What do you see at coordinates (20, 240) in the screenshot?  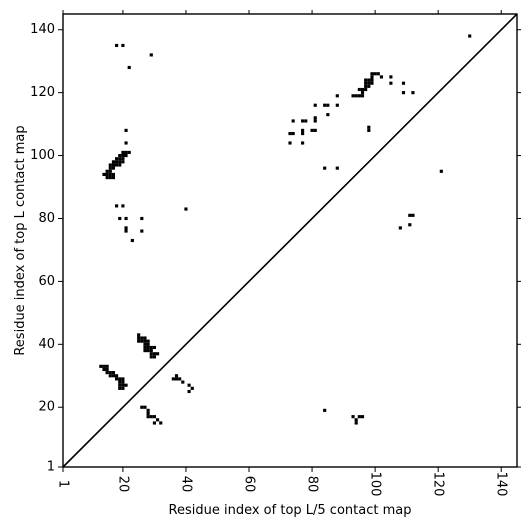 I see `y-axis-label: Residue index of top L contact map` at bounding box center [20, 240].